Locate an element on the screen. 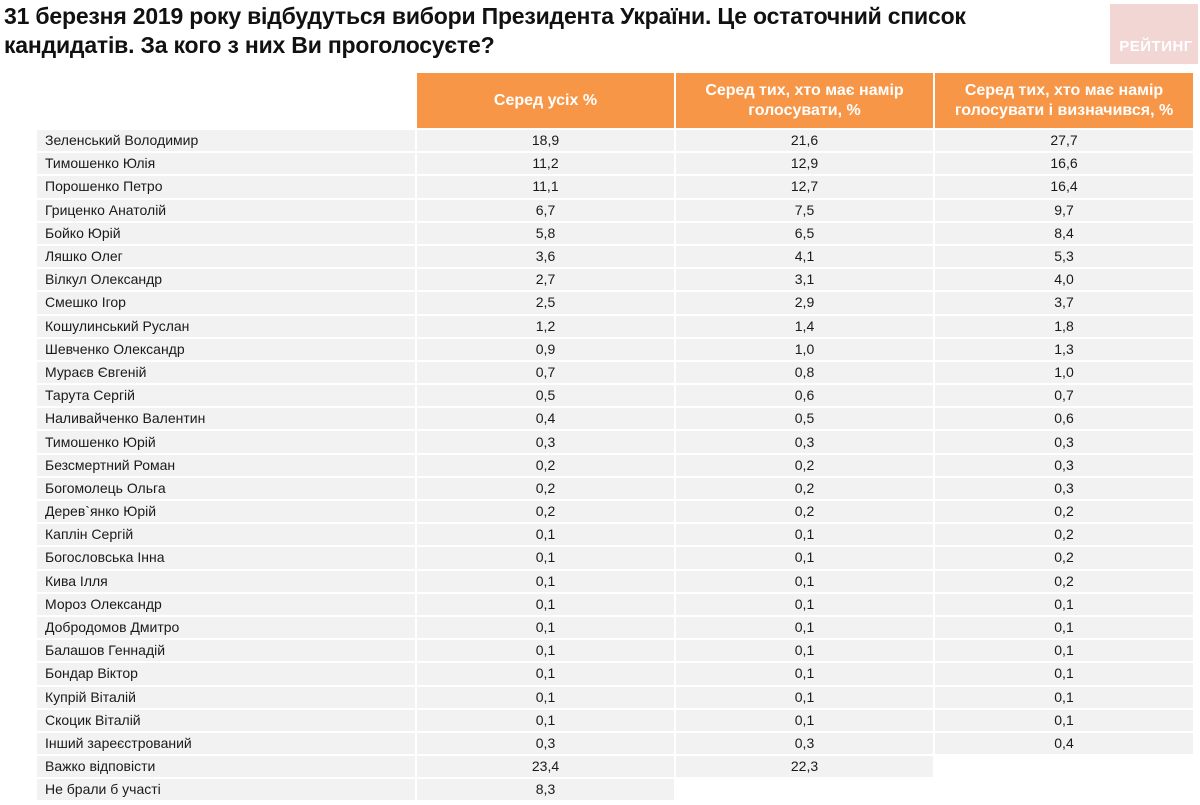  value-among-decided: 0,3 is located at coordinates (1065, 464).